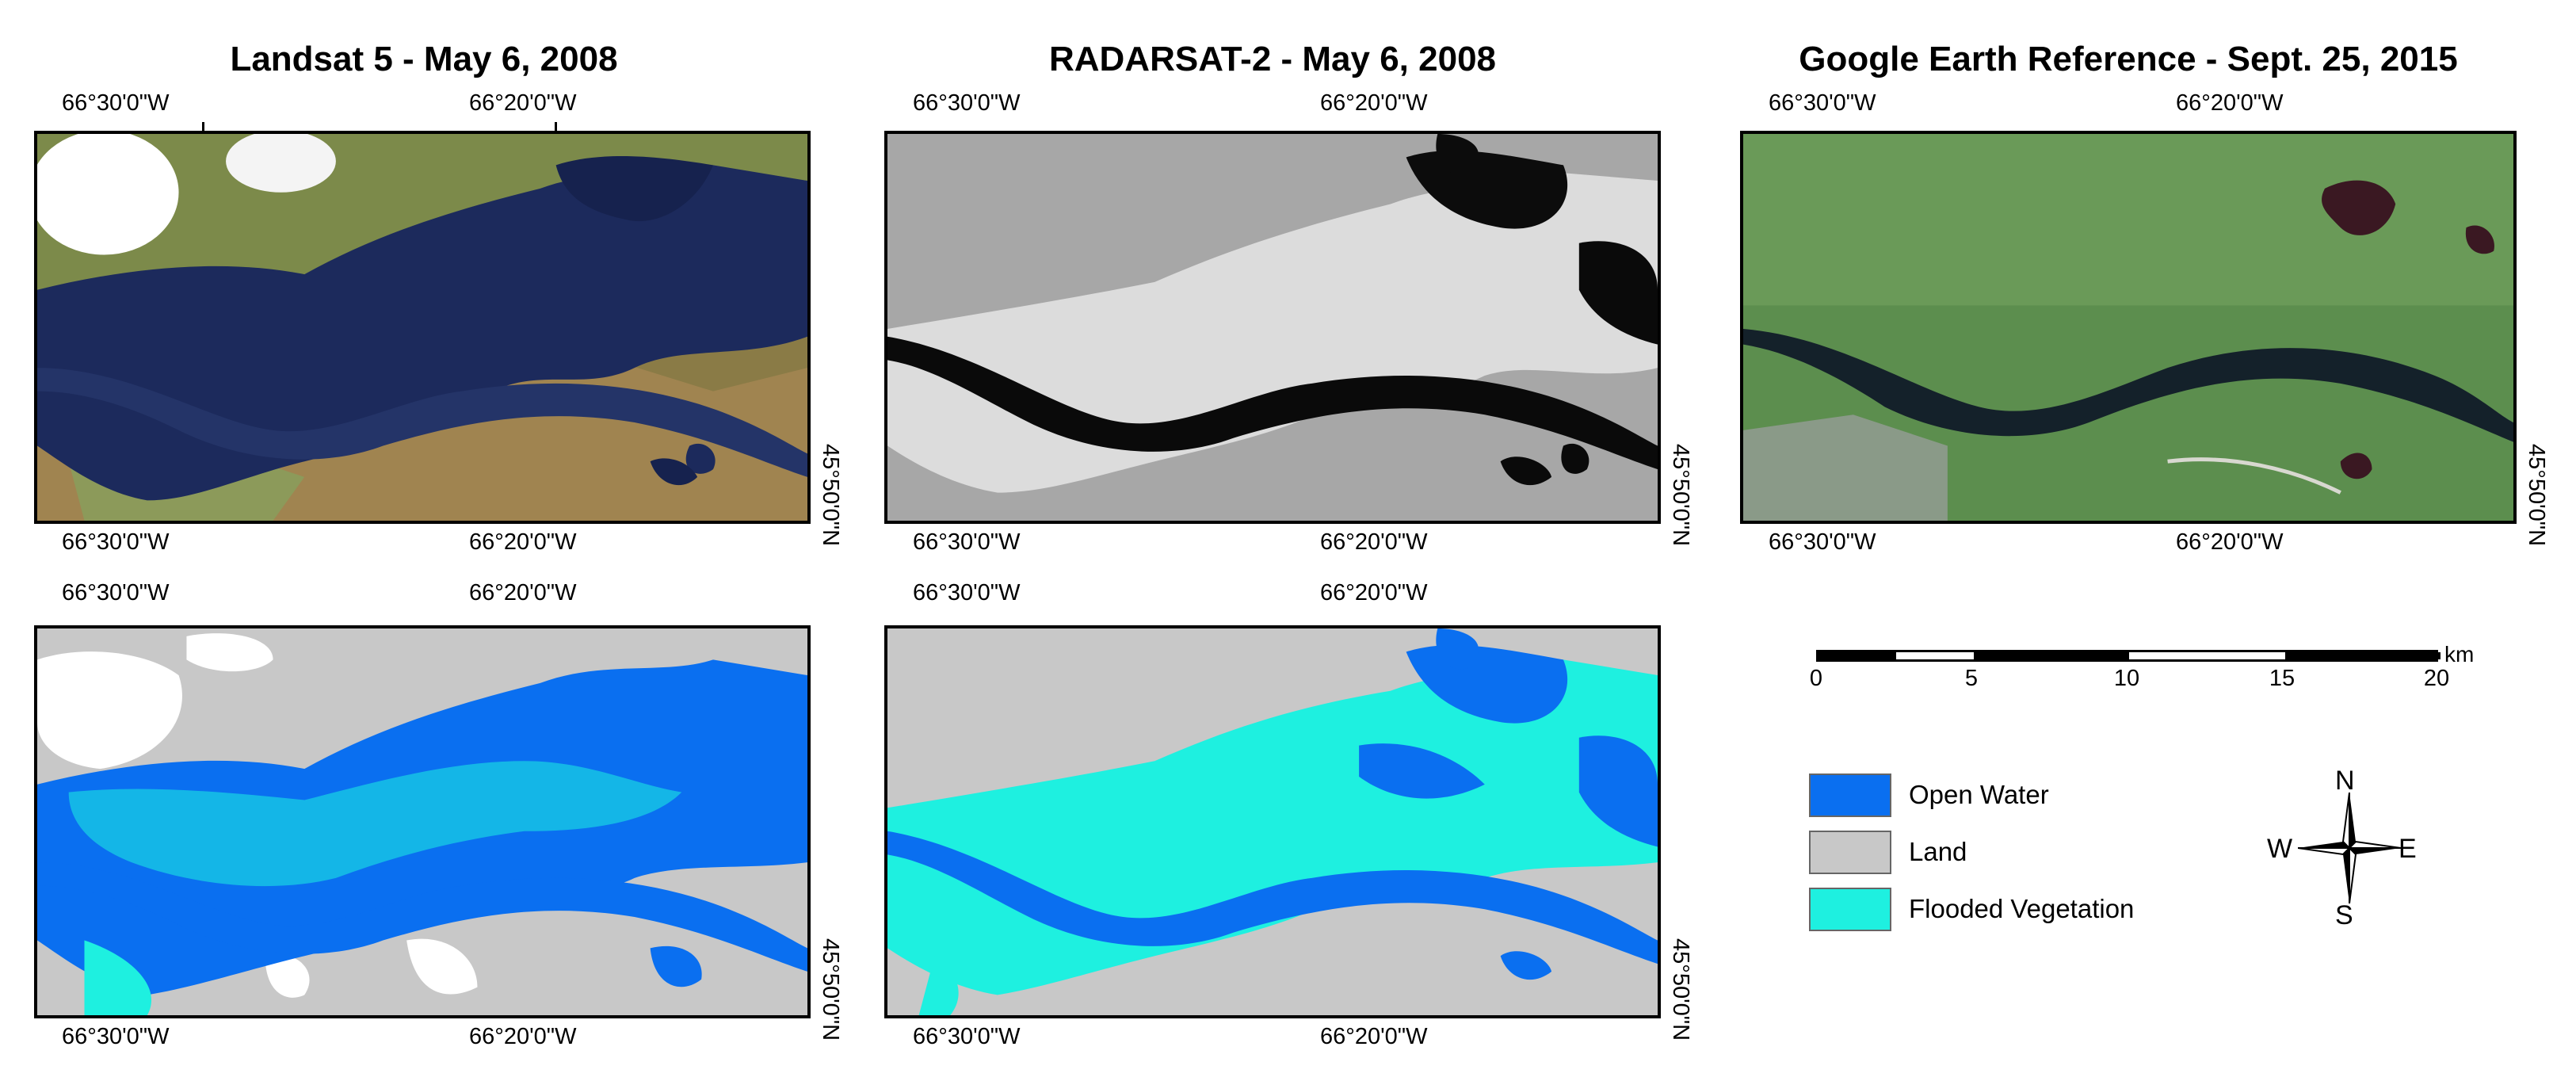 The height and width of the screenshot is (1081, 2576). I want to click on scale-tick-10: 10, so click(2126, 678).